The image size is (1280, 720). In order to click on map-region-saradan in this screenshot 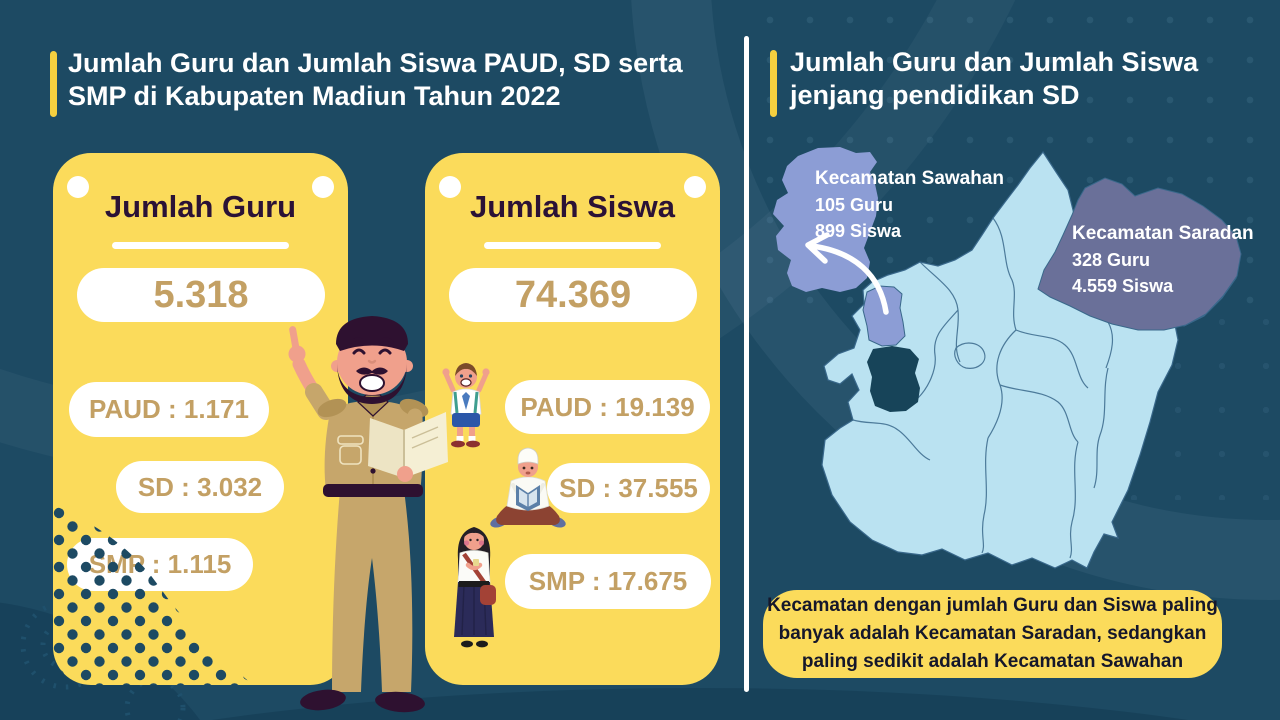, I will do `click(1139, 254)`.